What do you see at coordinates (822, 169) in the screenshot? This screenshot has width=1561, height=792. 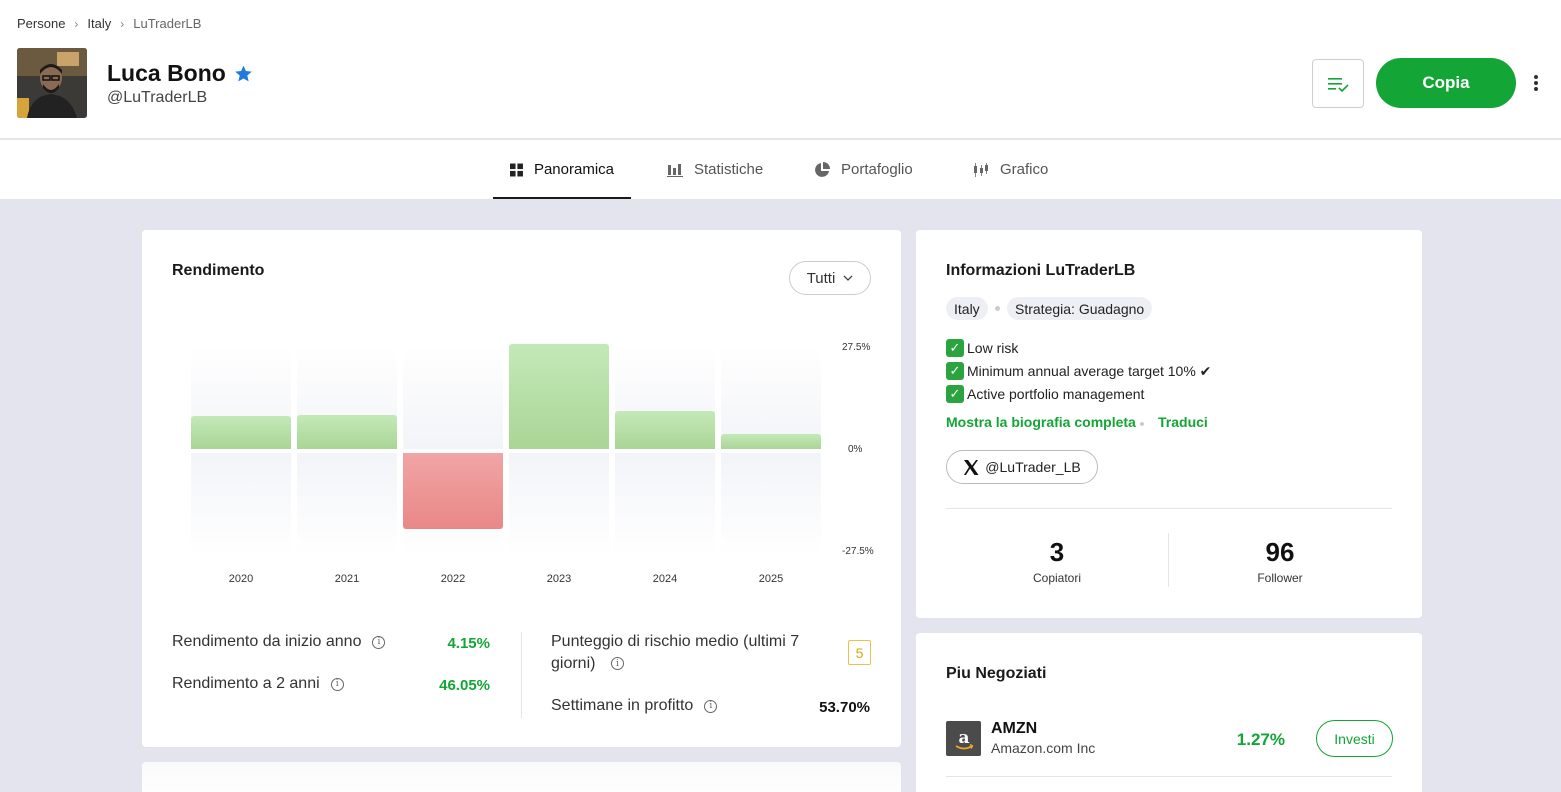 I see `pie-chart-icon` at bounding box center [822, 169].